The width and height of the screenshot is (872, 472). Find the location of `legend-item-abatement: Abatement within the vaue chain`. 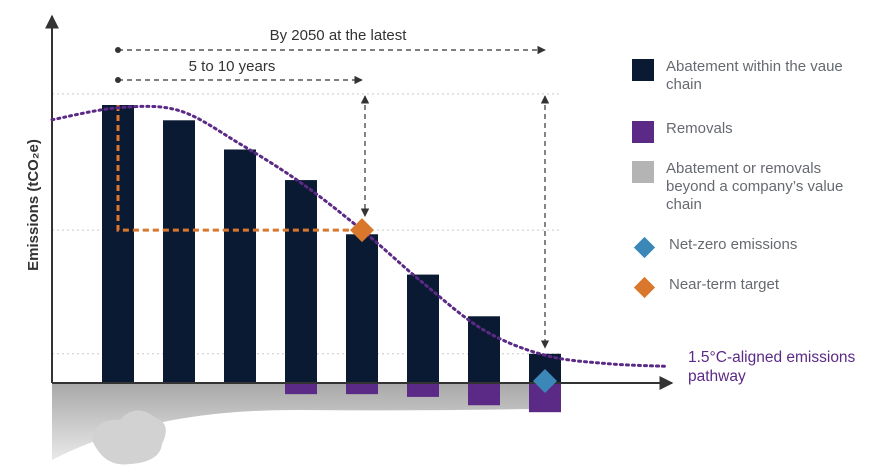

legend-item-abatement: Abatement within the vaue chain is located at coordinates (739, 76).